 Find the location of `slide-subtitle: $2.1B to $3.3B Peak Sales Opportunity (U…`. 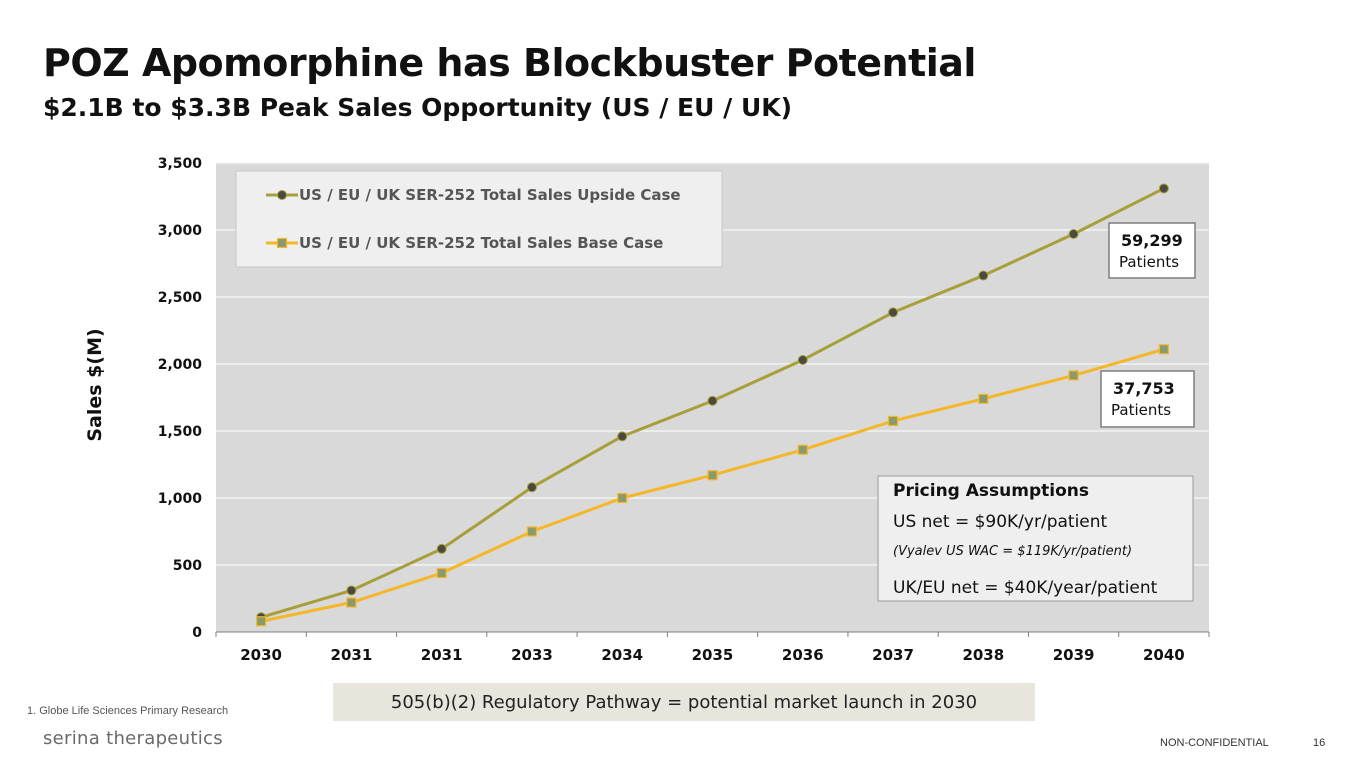

slide-subtitle: $2.1B to $3.3B Peak Sales Opportunity (U… is located at coordinates (418, 107).